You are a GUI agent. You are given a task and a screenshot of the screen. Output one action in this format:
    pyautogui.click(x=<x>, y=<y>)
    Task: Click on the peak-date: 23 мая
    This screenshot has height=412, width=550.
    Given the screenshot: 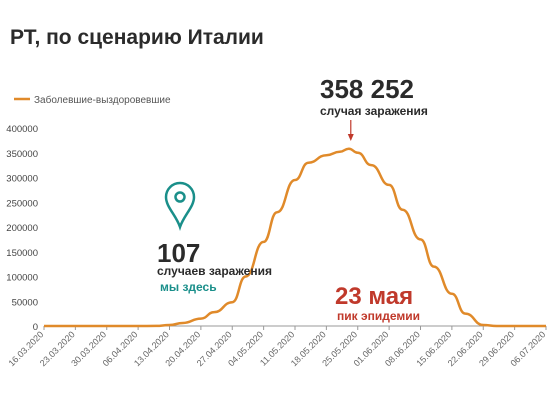 What is the action you would take?
    pyautogui.click(x=374, y=296)
    